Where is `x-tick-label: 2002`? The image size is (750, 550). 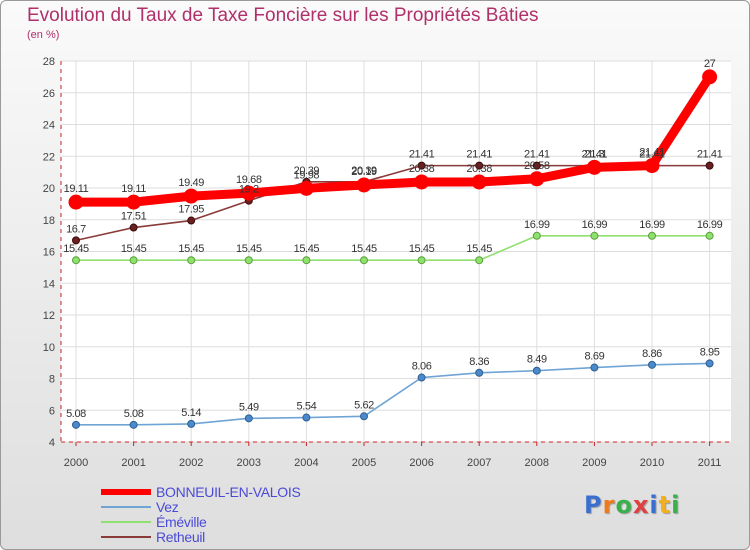 x-tick-label: 2002 is located at coordinates (191, 463).